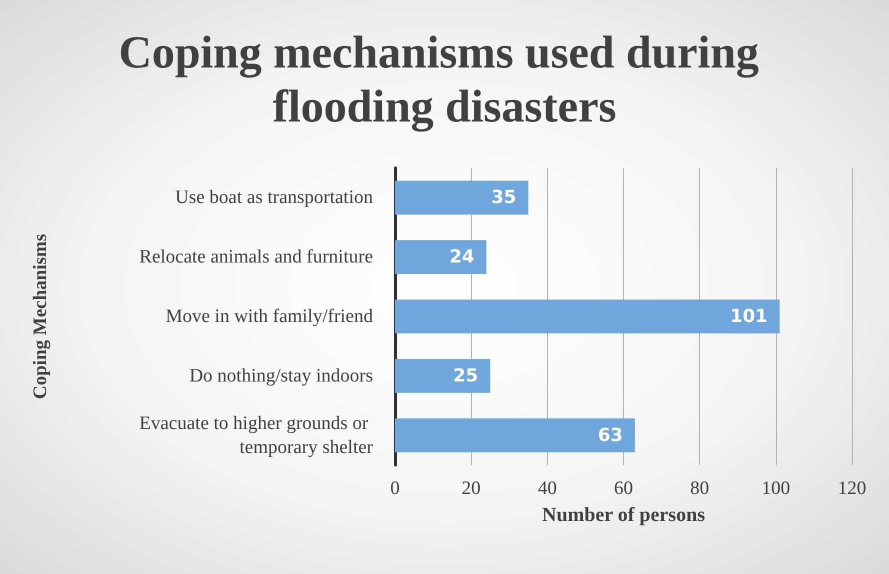  Describe the element at coordinates (852, 488) in the screenshot. I see `x-tick-label: 120` at that location.